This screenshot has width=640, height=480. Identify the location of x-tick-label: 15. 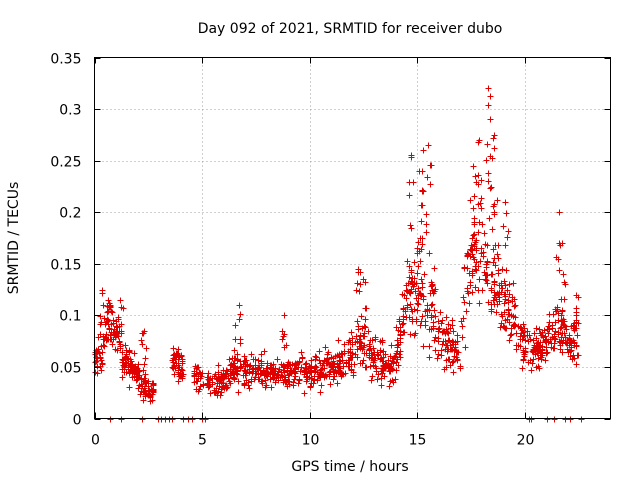
(418, 441).